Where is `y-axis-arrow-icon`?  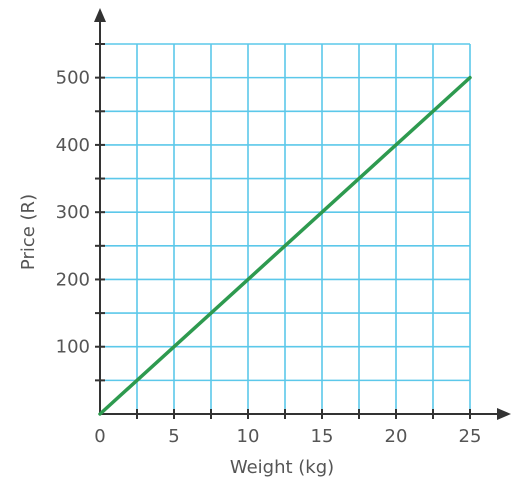
y-axis-arrow-icon is located at coordinates (100, 15).